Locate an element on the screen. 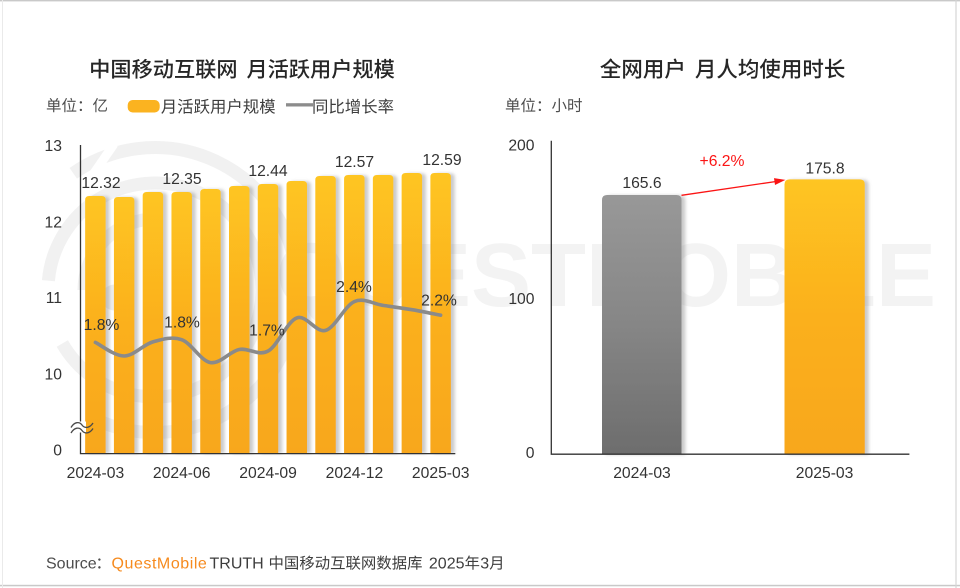 This screenshot has width=960, height=588. svg-text: Source is located at coordinates (71, 564).